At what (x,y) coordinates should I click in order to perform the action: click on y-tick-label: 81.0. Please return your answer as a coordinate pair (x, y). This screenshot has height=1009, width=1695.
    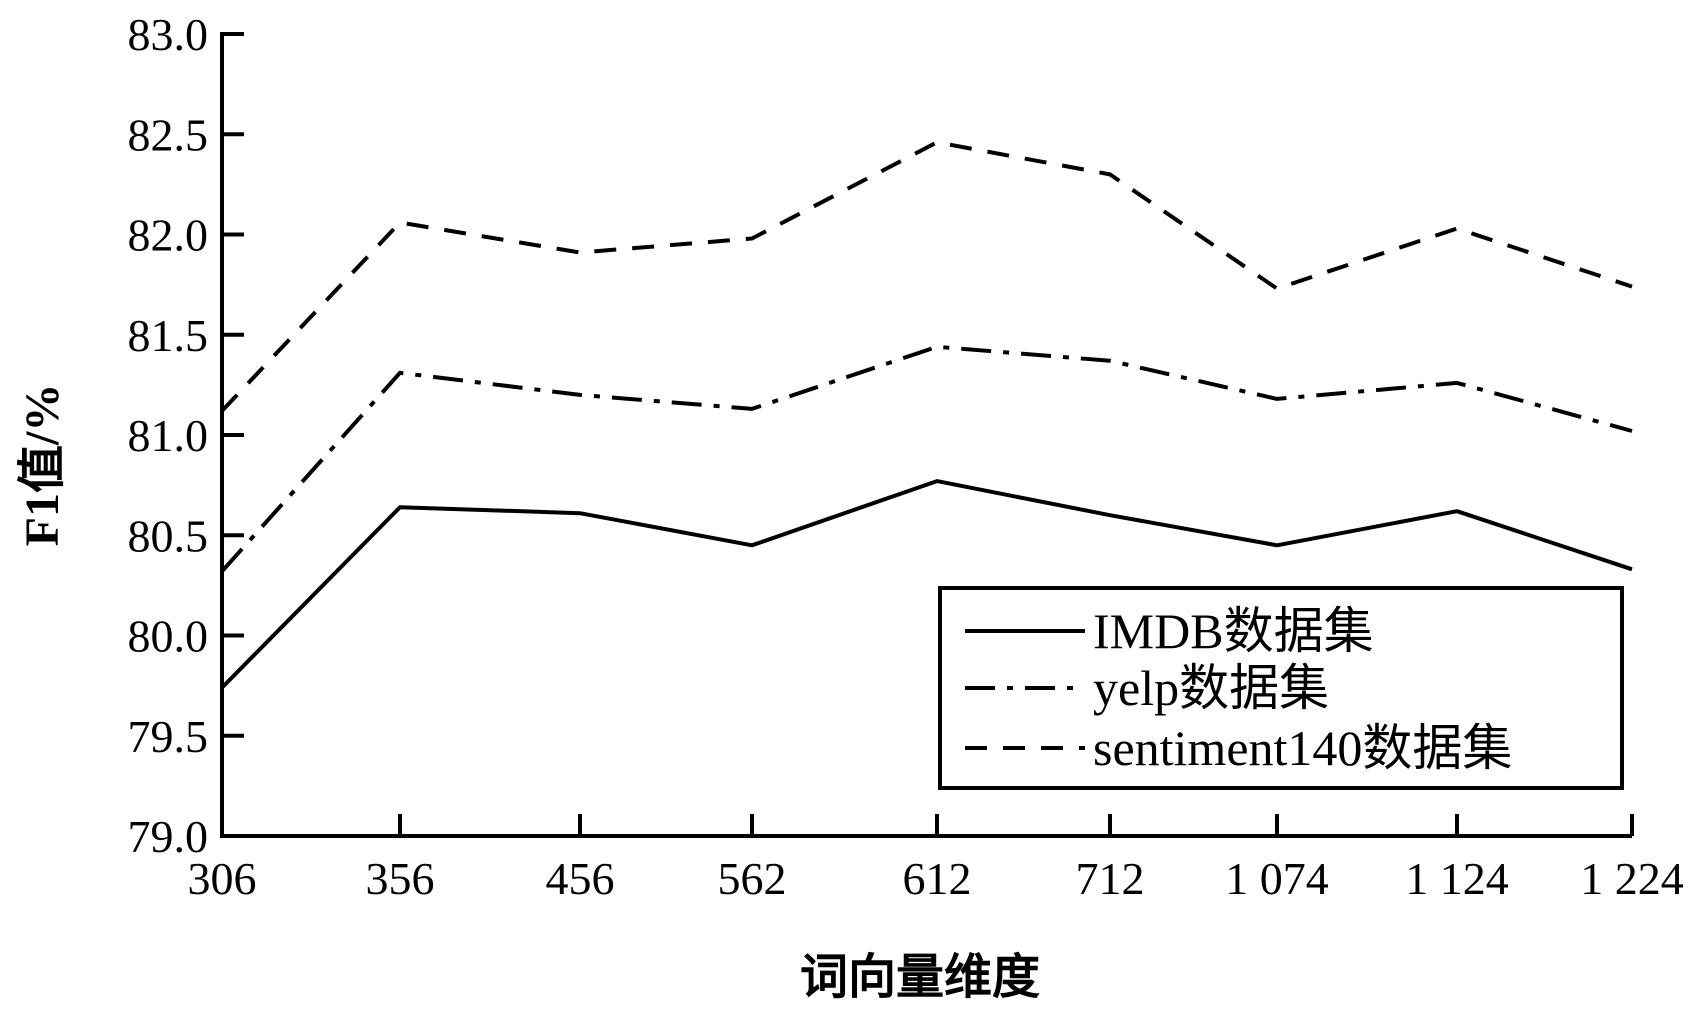
    Looking at the image, I should click on (168, 435).